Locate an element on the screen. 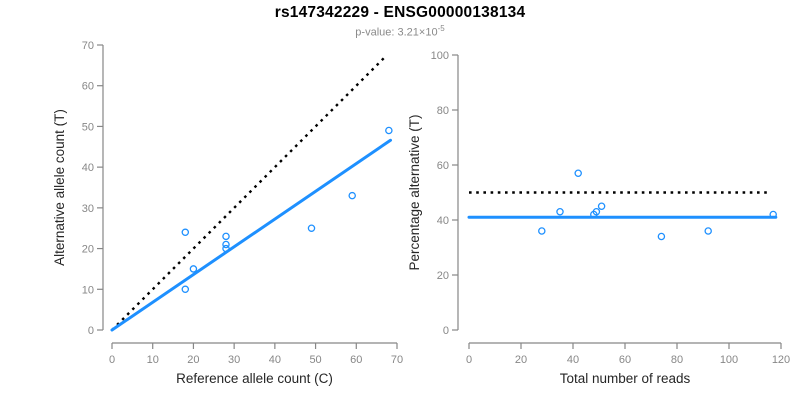  pvalue-text: p-value: 3.21×10 is located at coordinates (396, 32).